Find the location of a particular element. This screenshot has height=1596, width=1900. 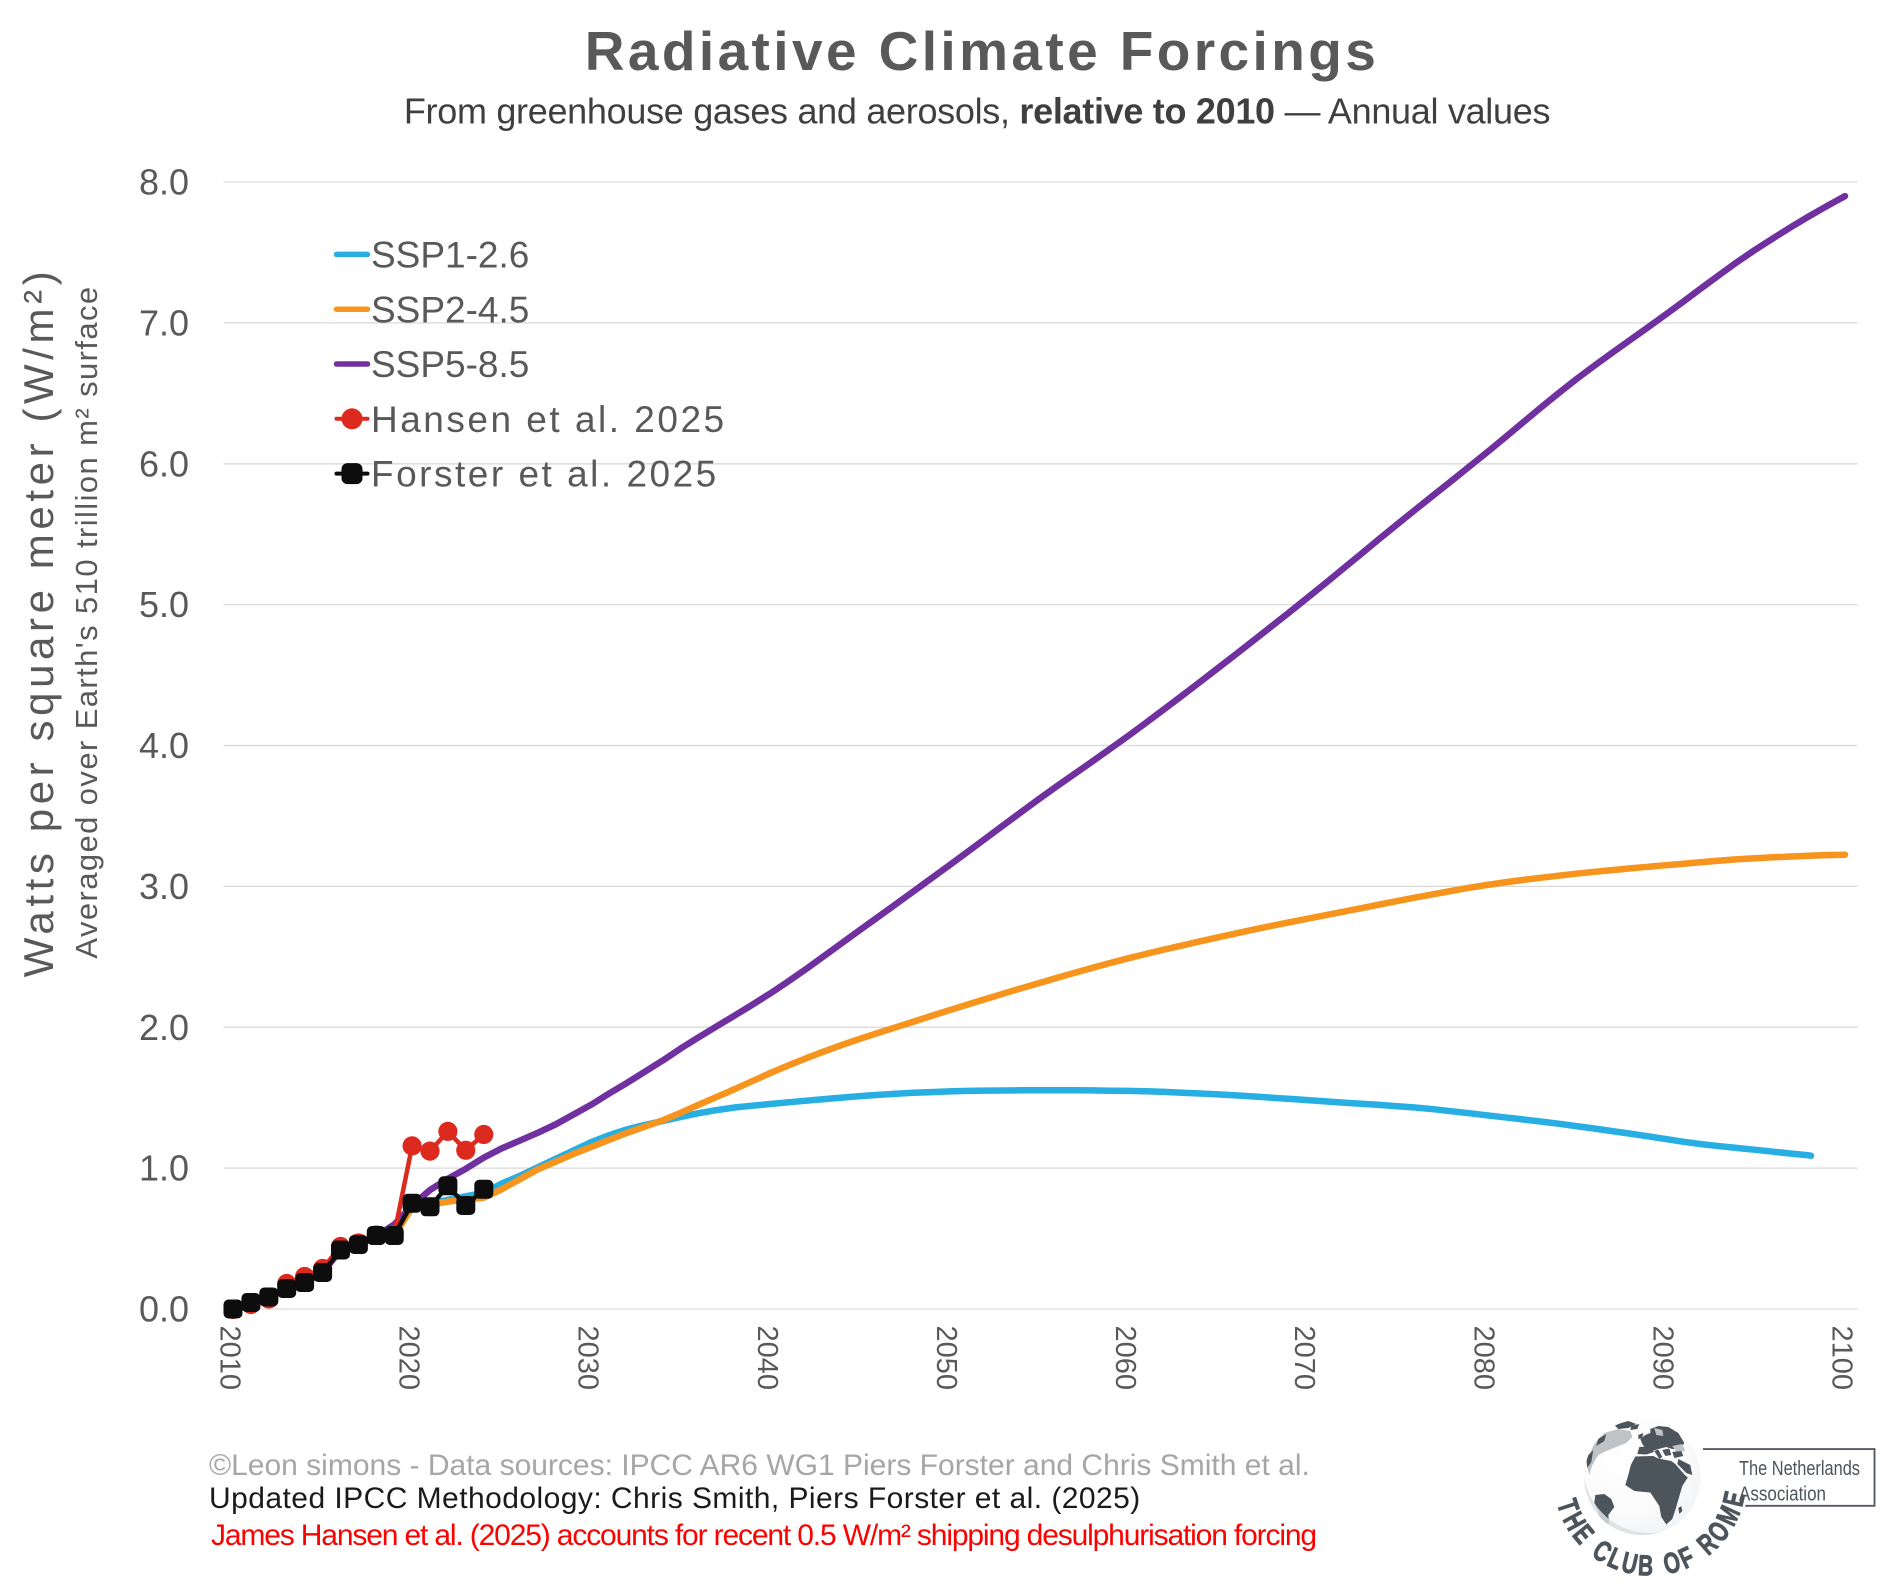

svg-text: B is located at coordinates (1645, 1566).